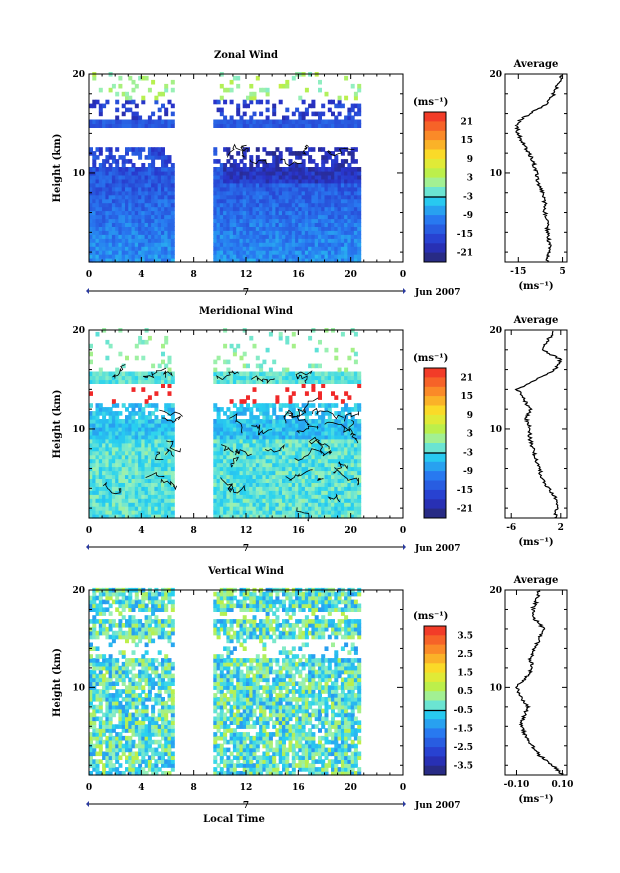  What do you see at coordinates (78, 591) in the screenshot?
I see `y-tick-label: 20` at bounding box center [78, 591].